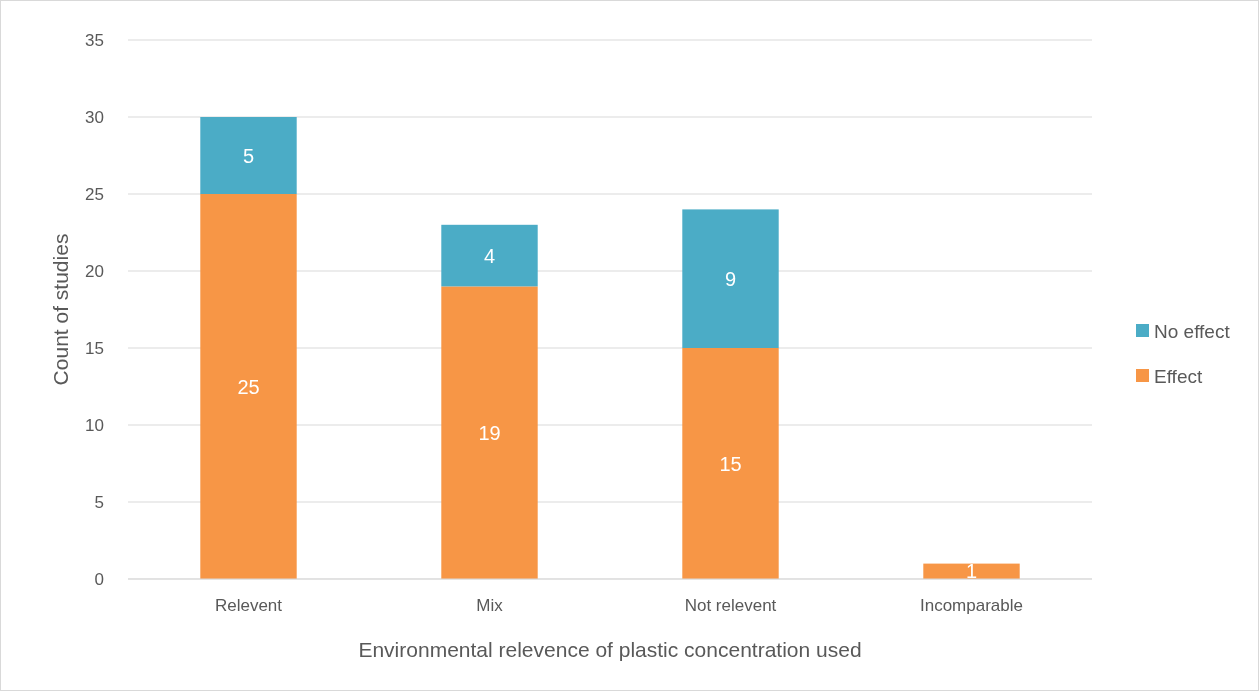 This screenshot has width=1259, height=691. What do you see at coordinates (99, 502) in the screenshot?
I see `y-tick-label: 5` at bounding box center [99, 502].